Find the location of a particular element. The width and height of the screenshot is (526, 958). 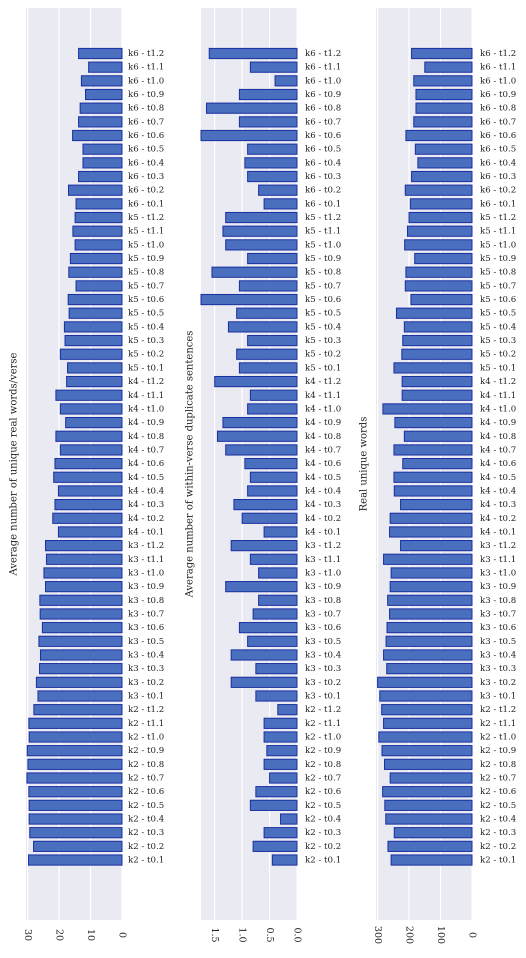

category-label: k4 - t0.8 is located at coordinates (323, 437).